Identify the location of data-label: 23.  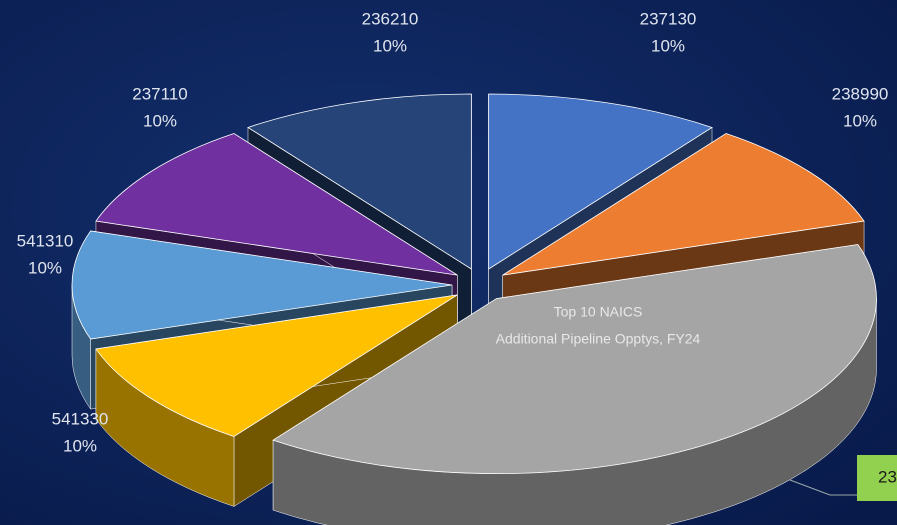
(887, 476).